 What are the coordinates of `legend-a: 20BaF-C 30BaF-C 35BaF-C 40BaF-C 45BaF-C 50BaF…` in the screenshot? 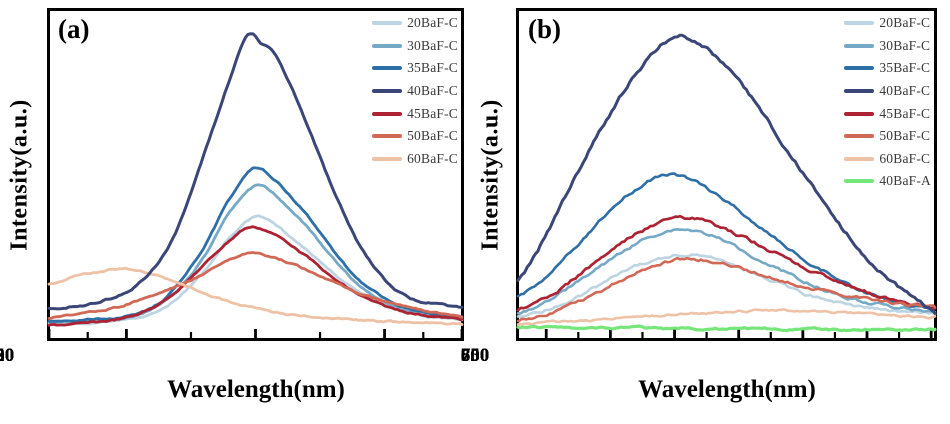 It's located at (415, 91).